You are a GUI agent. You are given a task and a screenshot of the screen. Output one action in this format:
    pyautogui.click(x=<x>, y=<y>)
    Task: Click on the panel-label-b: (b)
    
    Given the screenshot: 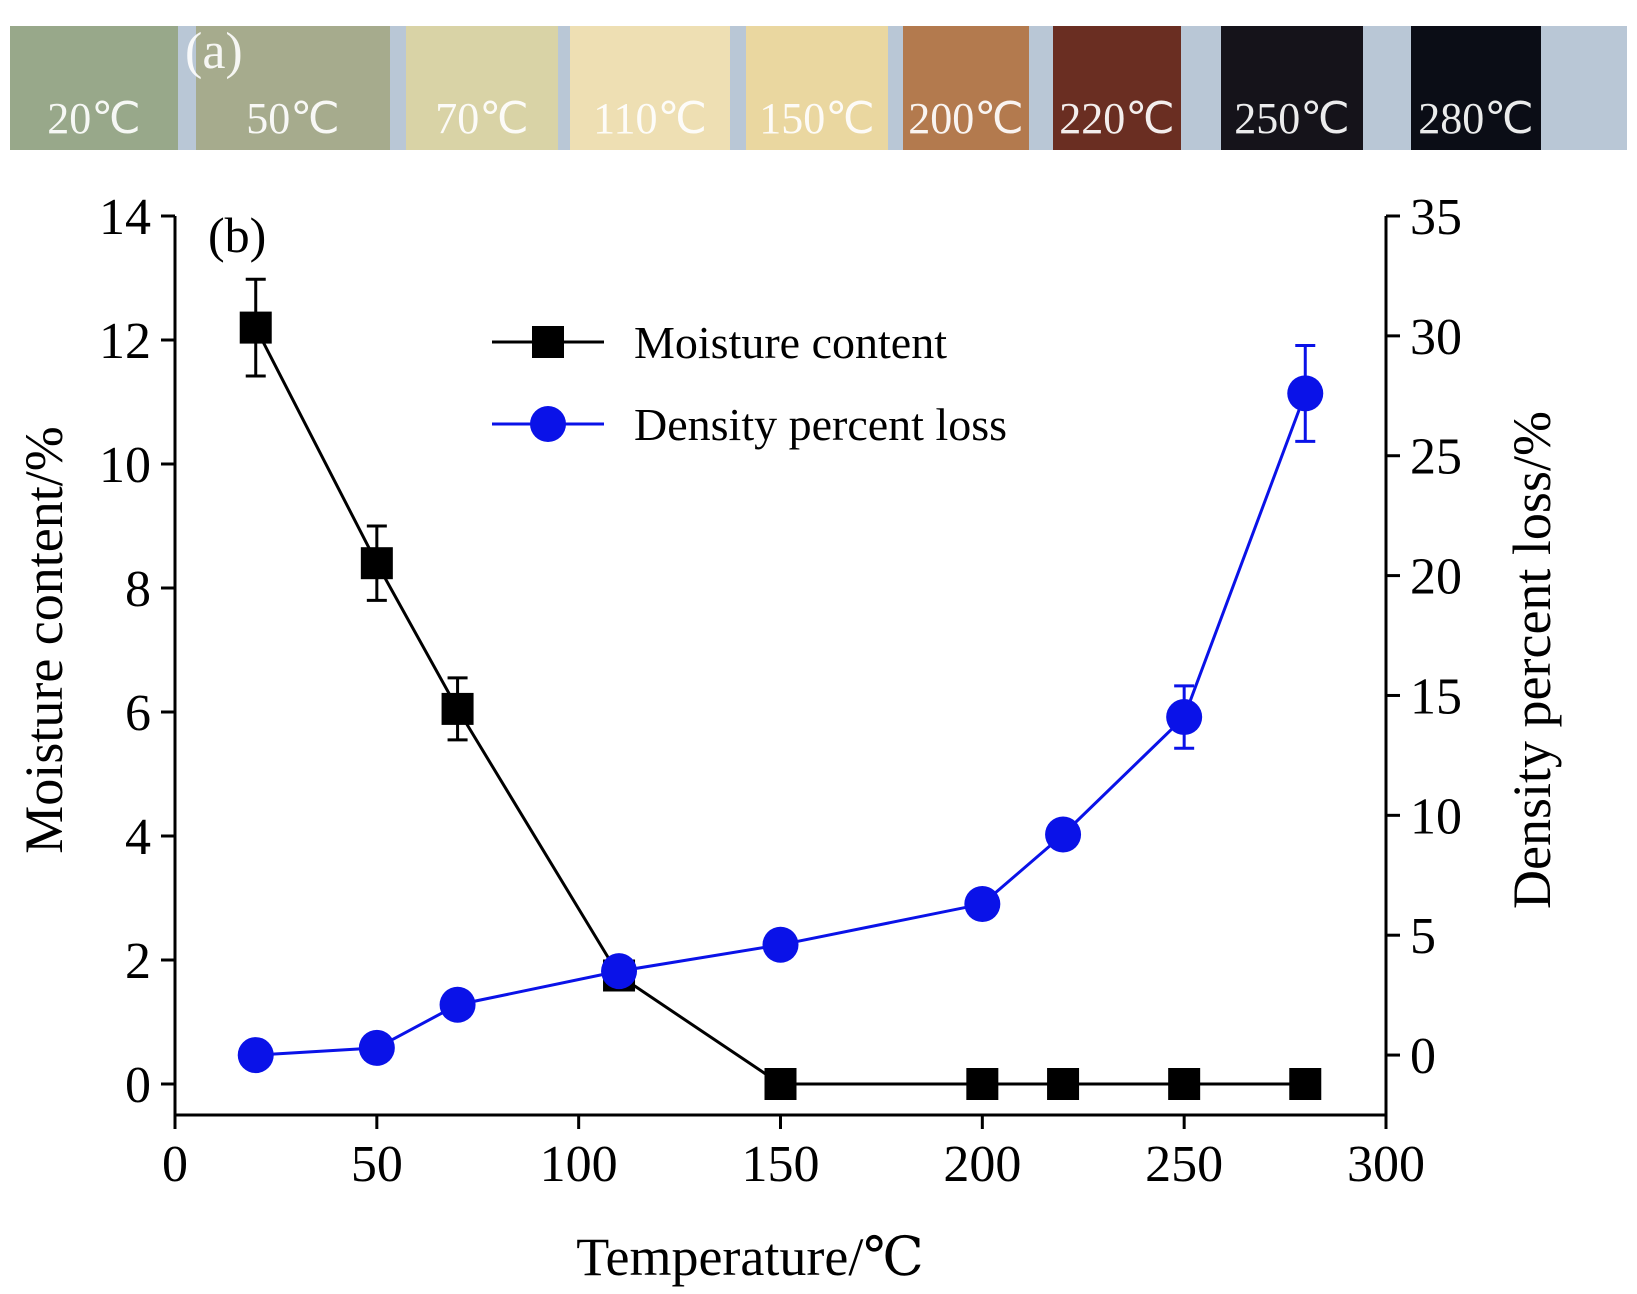 What is the action you would take?
    pyautogui.click(x=237, y=235)
    